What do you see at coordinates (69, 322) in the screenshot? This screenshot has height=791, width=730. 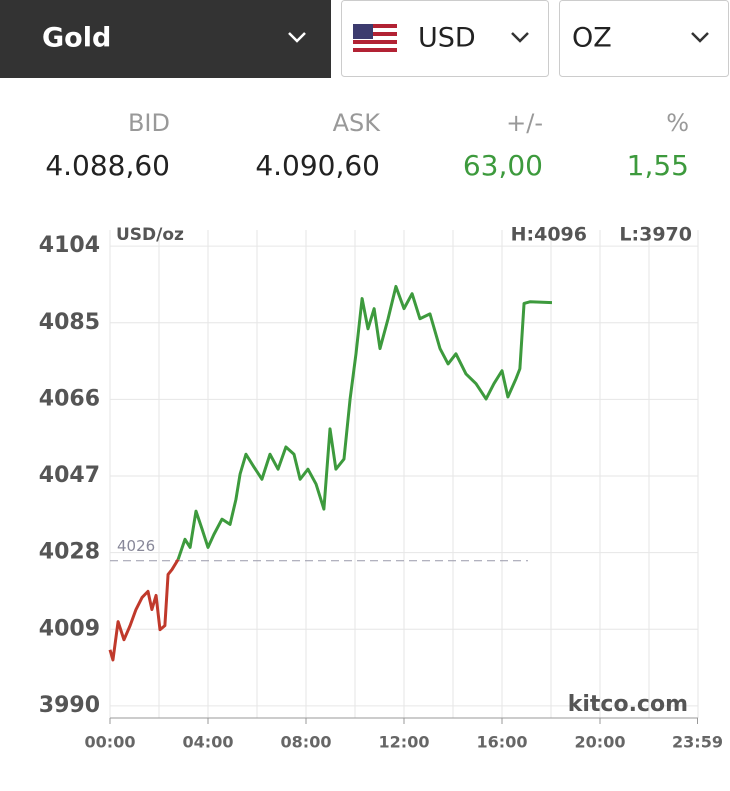 I see `y-tick-label: 4085` at bounding box center [69, 322].